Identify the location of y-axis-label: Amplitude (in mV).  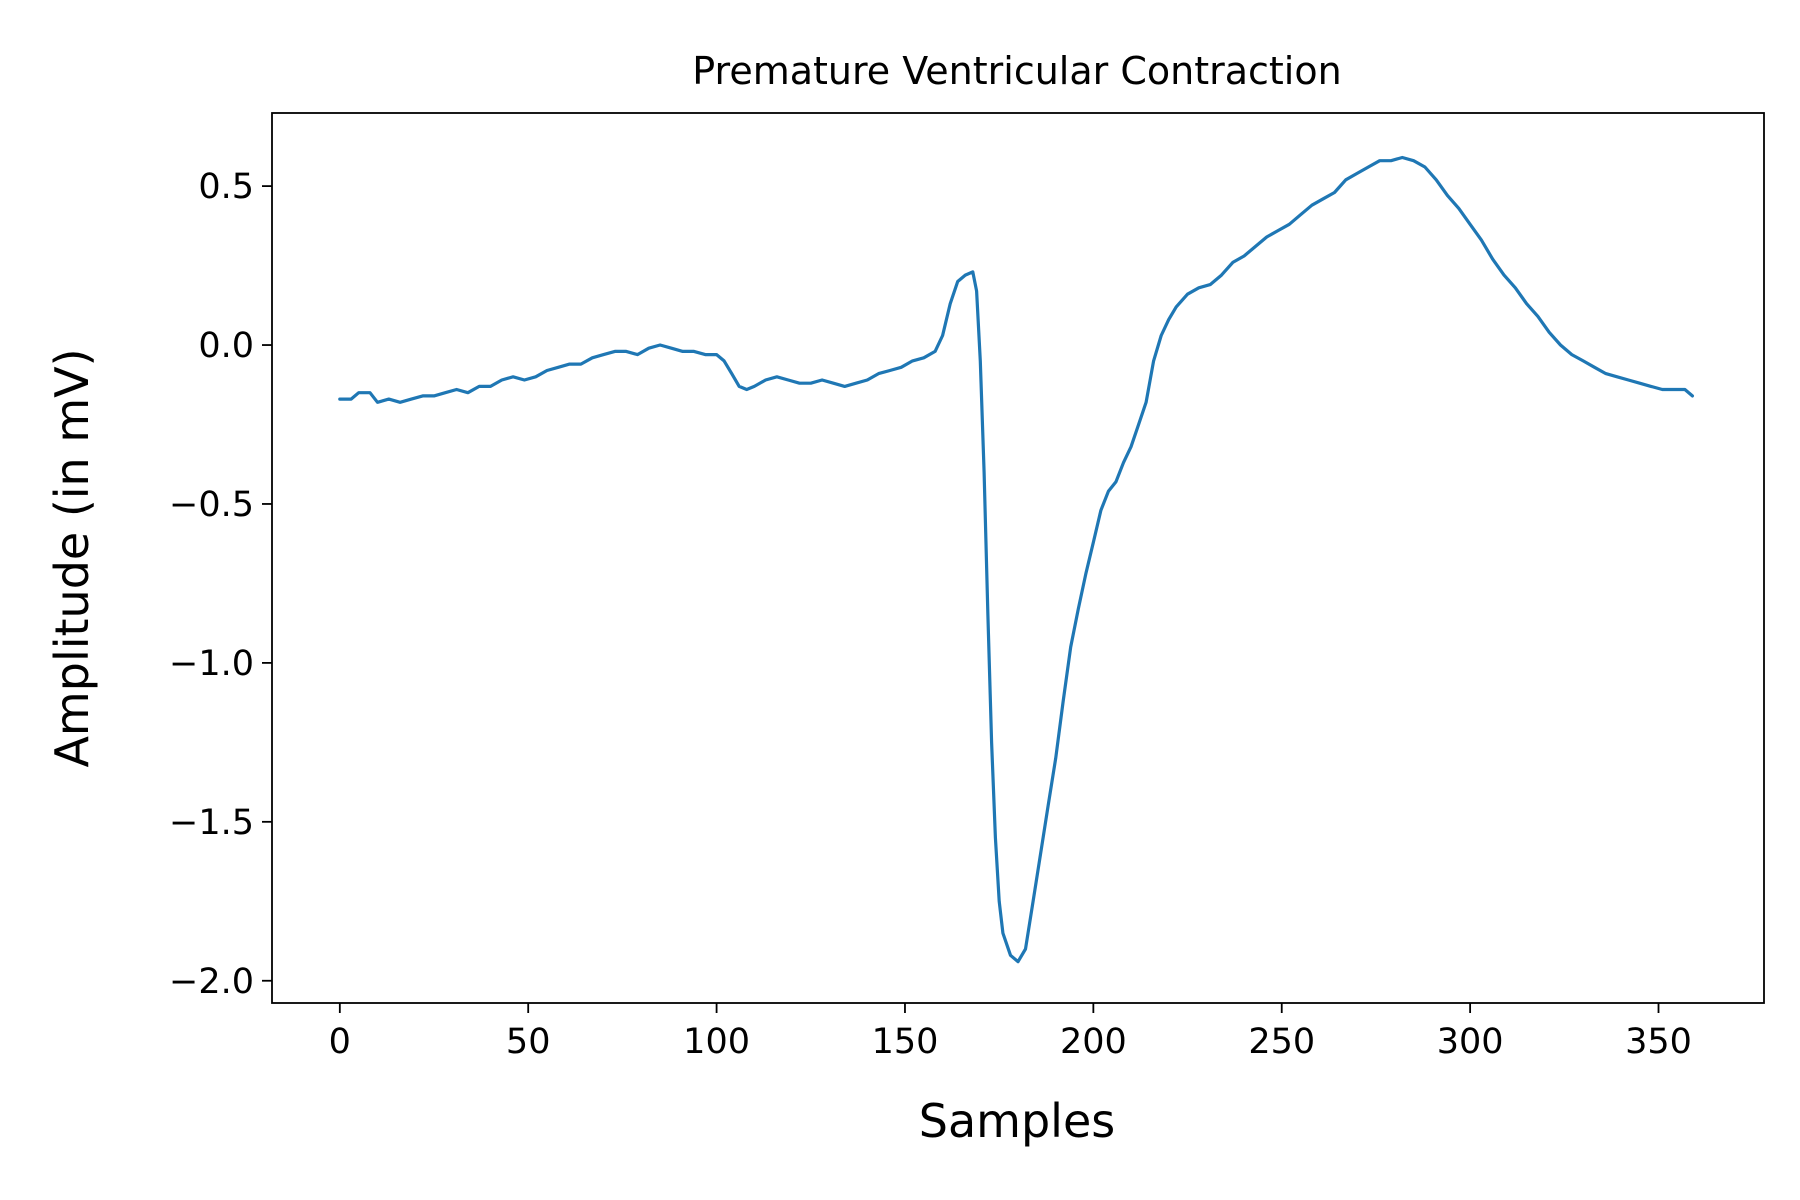
(72, 557).